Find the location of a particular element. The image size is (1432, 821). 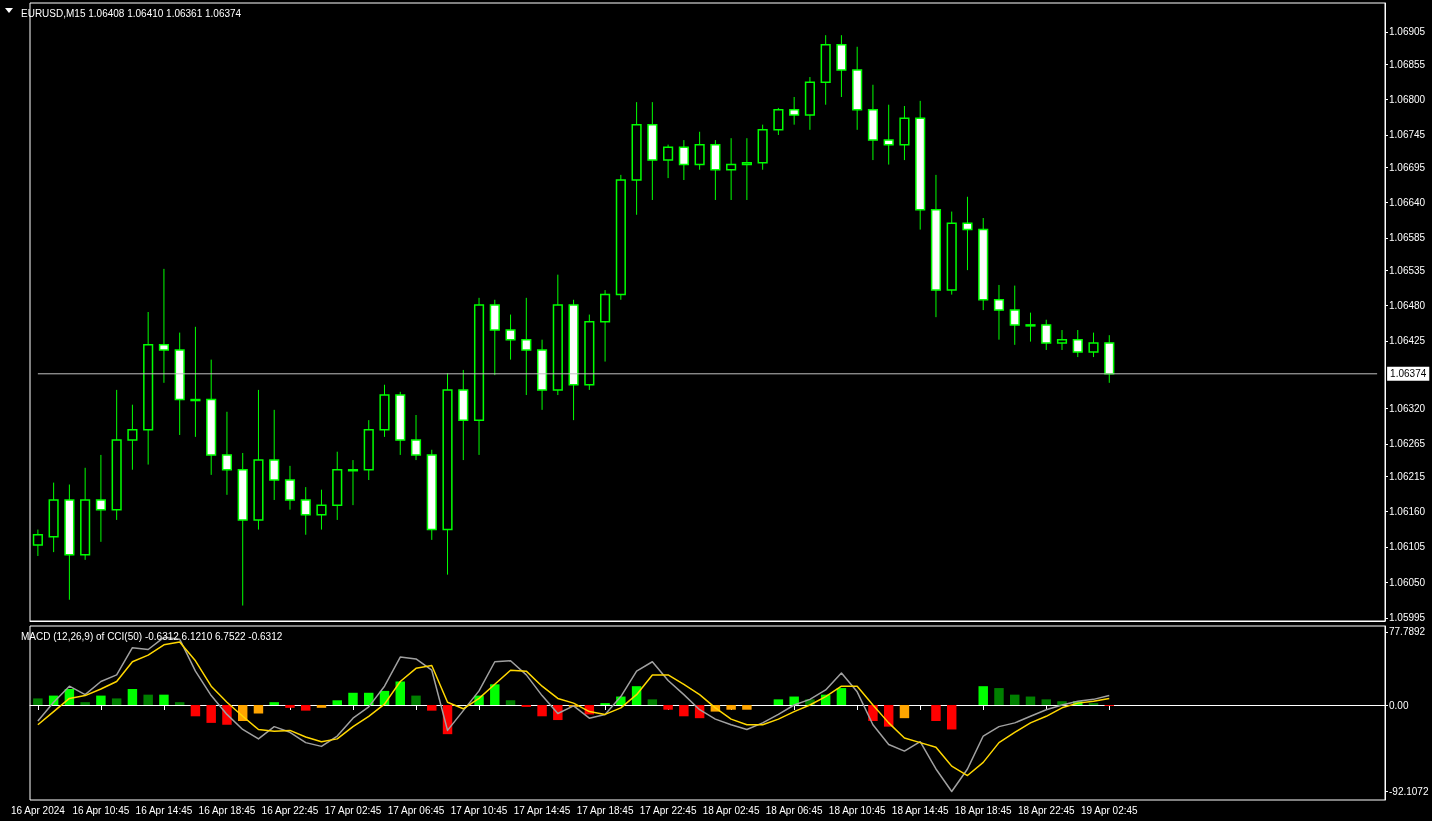

y-tick-label: 1.06480 is located at coordinates (1407, 306).